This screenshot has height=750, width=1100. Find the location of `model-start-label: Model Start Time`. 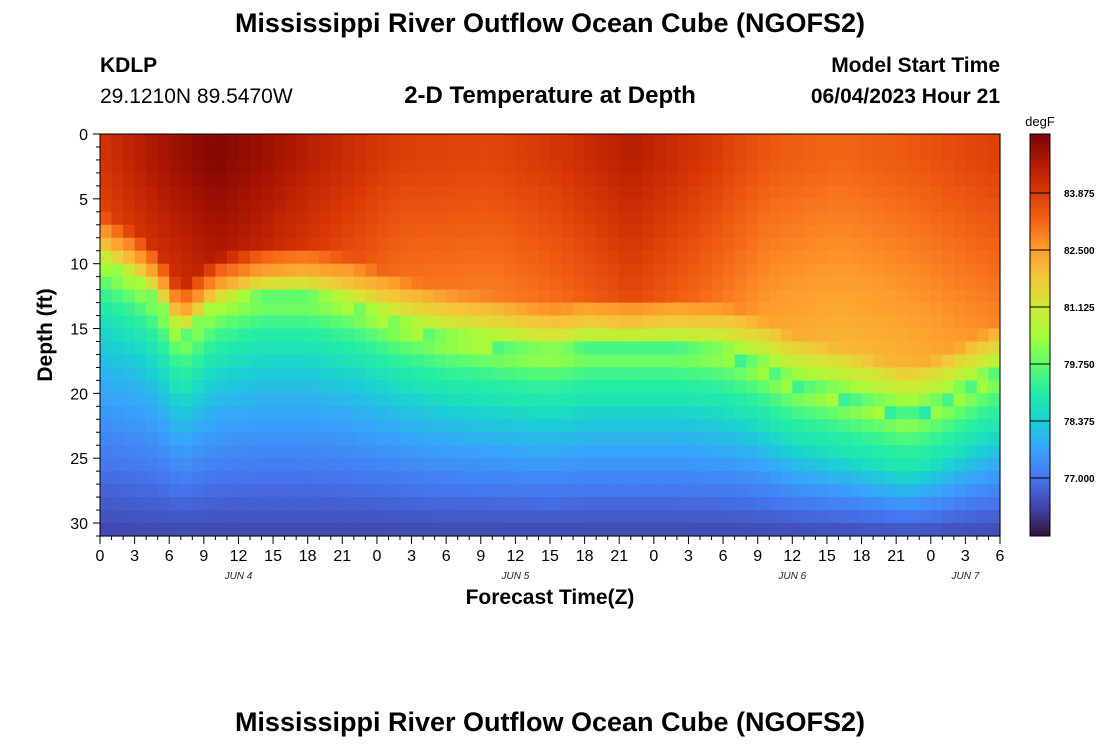

model-start-label: Model Start Time is located at coordinates (915, 65).